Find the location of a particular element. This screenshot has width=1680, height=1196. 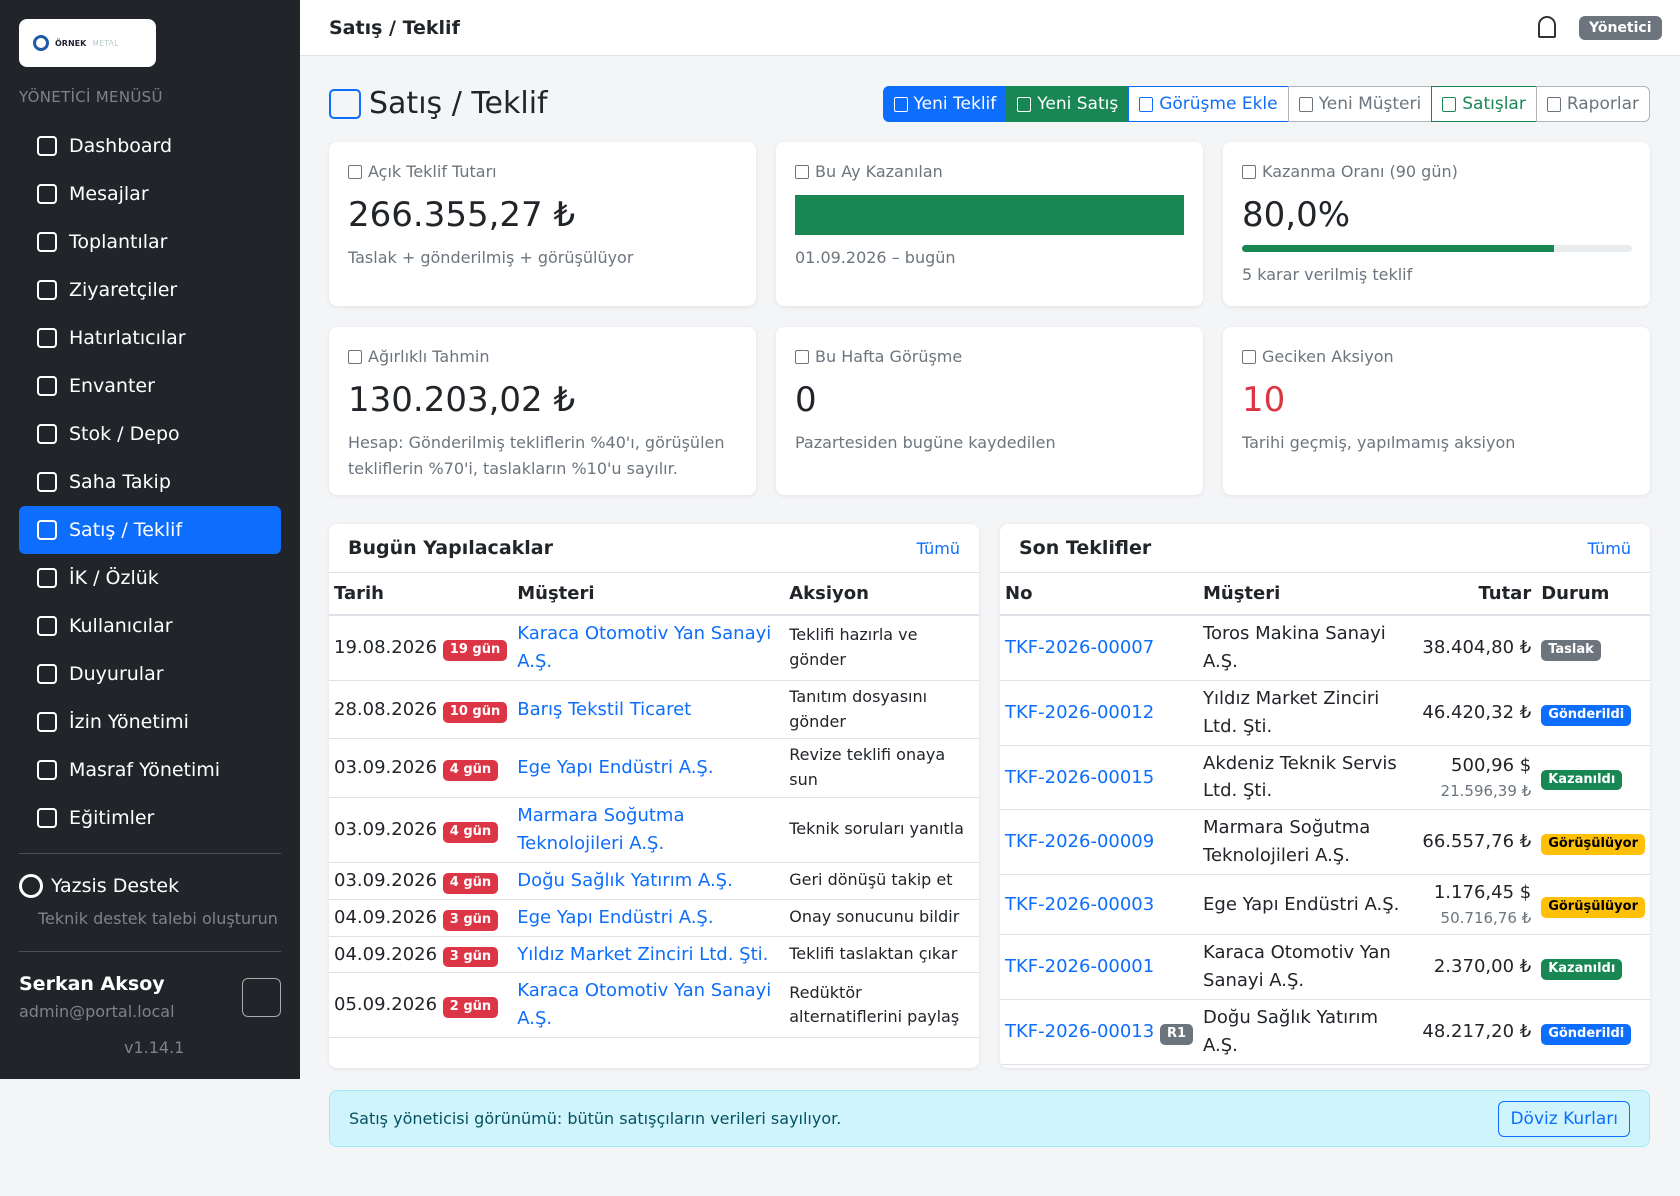

logout-button is located at coordinates (261, 997).